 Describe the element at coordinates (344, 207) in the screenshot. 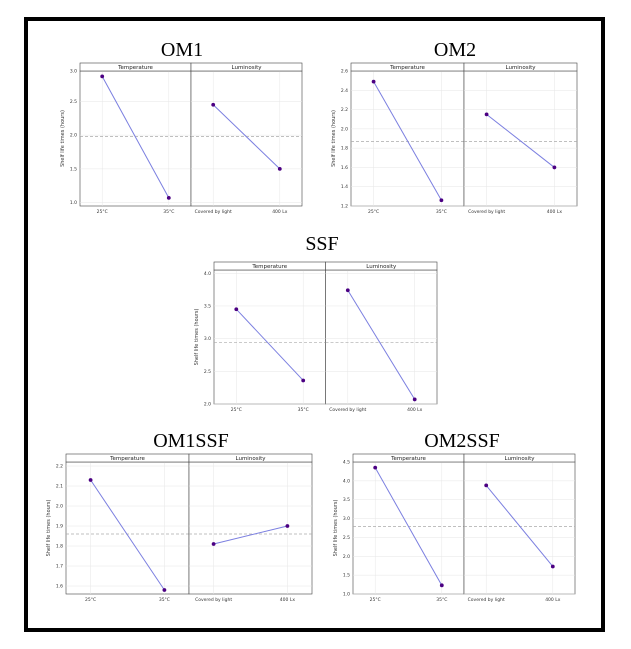

I see `y-tick-label: 1.2` at that location.